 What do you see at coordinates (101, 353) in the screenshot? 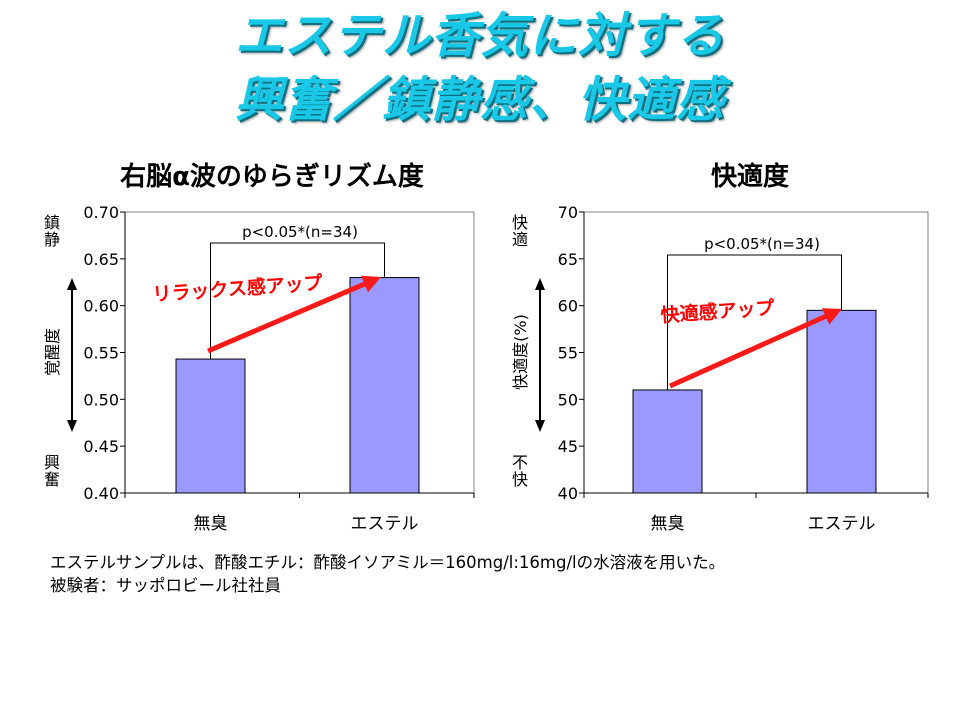
I see `y-tick-label: 0.55` at bounding box center [101, 353].